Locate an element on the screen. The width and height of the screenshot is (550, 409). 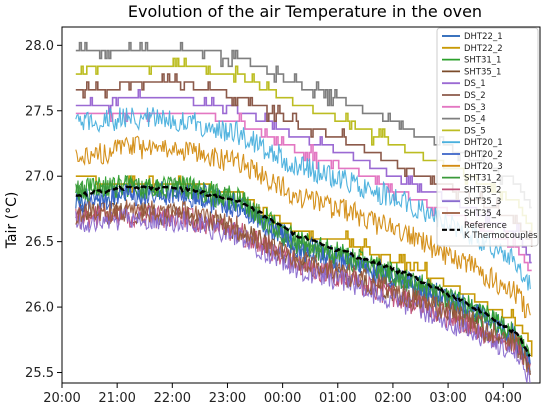
y-tick-label: 26.5 is located at coordinates (39, 242).